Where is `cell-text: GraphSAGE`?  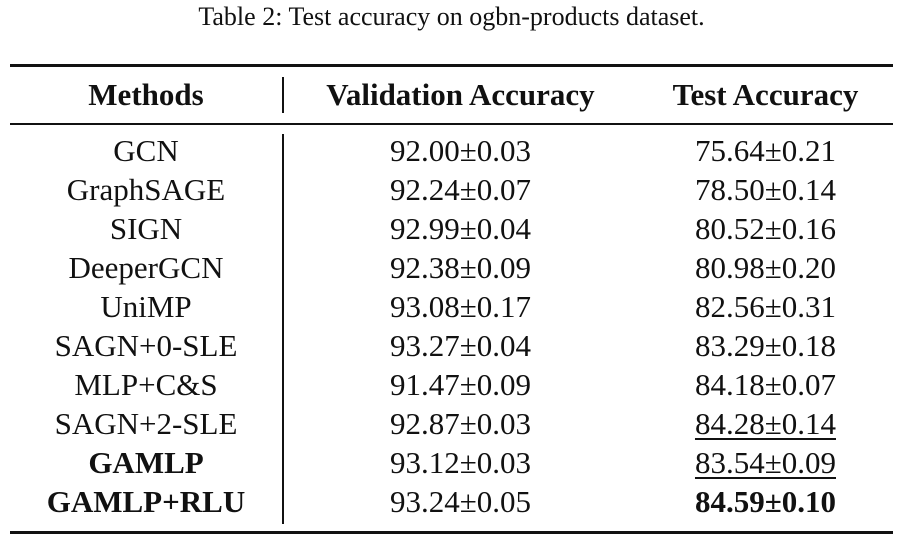 cell-text: GraphSAGE is located at coordinates (146, 189).